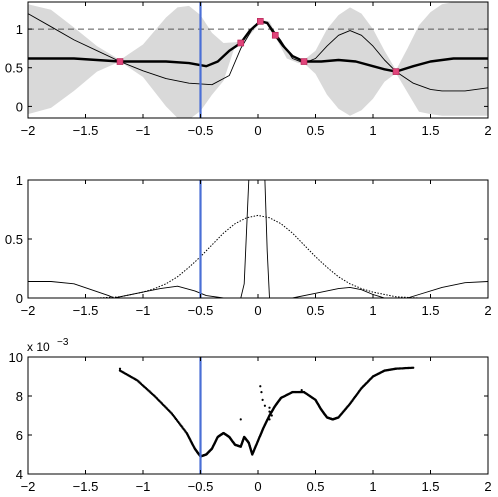 Image resolution: width=498 pixels, height=497 pixels. Describe the element at coordinates (63, 342) in the screenshot. I see `scale-exponent: −3` at that location.